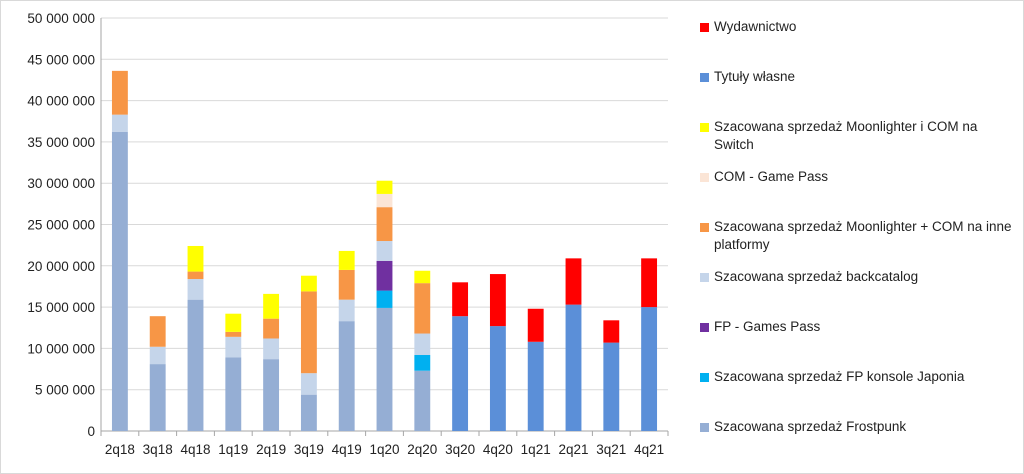  What do you see at coordinates (422, 449) in the screenshot?
I see `x-tick-label: 2q20` at bounding box center [422, 449].